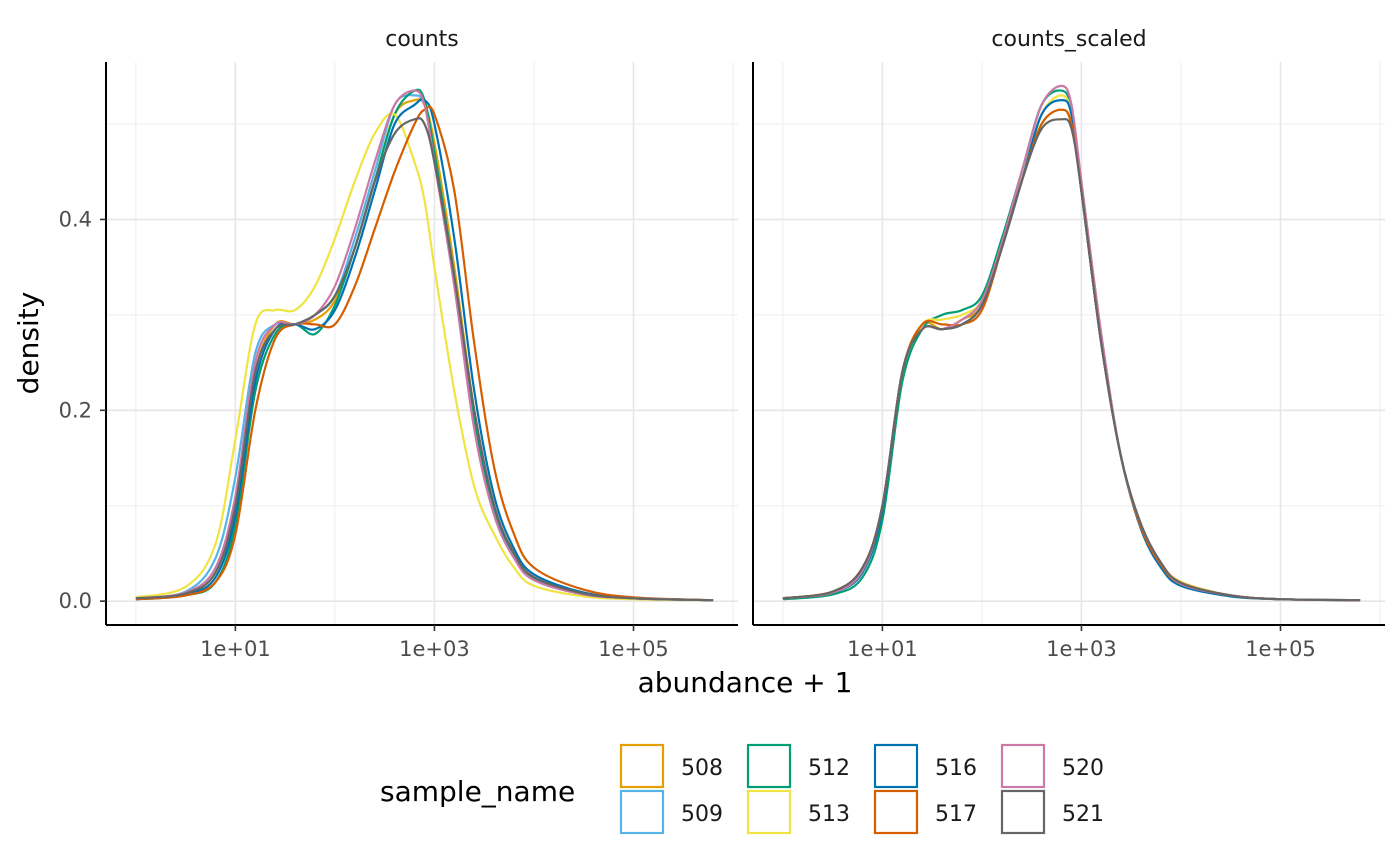 The image size is (1400, 865). What do you see at coordinates (477, 791) in the screenshot?
I see `legend-title: sample_name` at bounding box center [477, 791].